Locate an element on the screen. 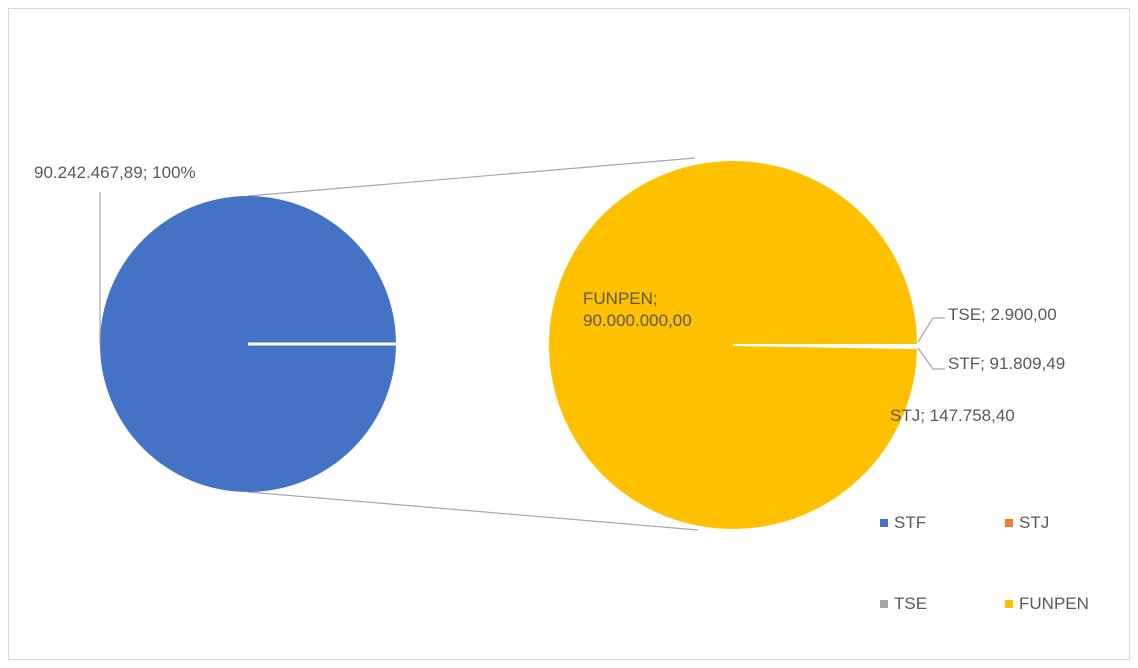 This screenshot has width=1138, height=668. legend-label: FUNPEN is located at coordinates (1054, 603).